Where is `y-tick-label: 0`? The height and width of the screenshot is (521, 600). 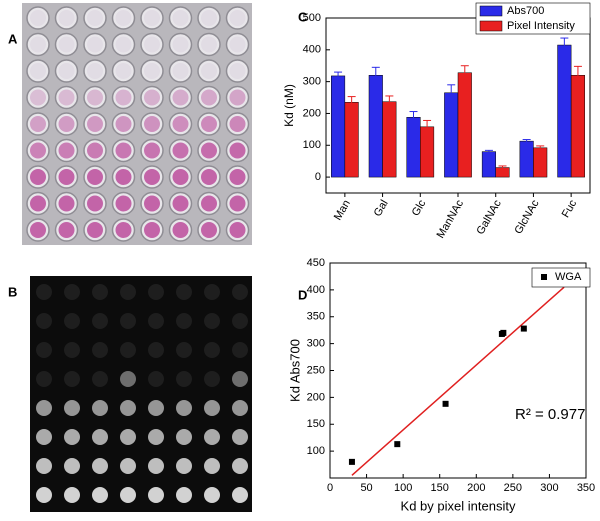 y-tick-label: 0 is located at coordinates (318, 177).